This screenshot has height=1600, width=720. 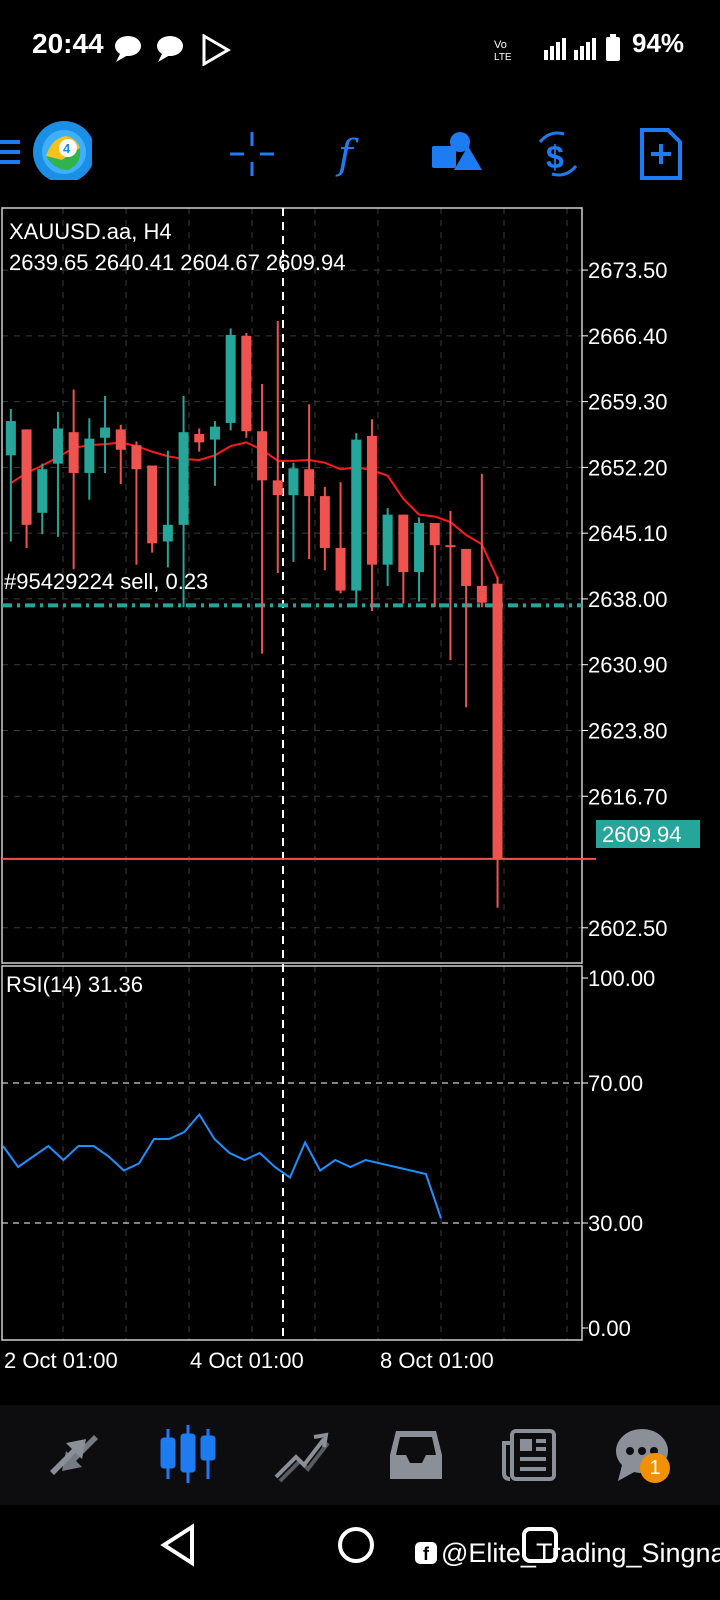 I want to click on rsi-tick-label: 100.00, so click(x=621, y=978).